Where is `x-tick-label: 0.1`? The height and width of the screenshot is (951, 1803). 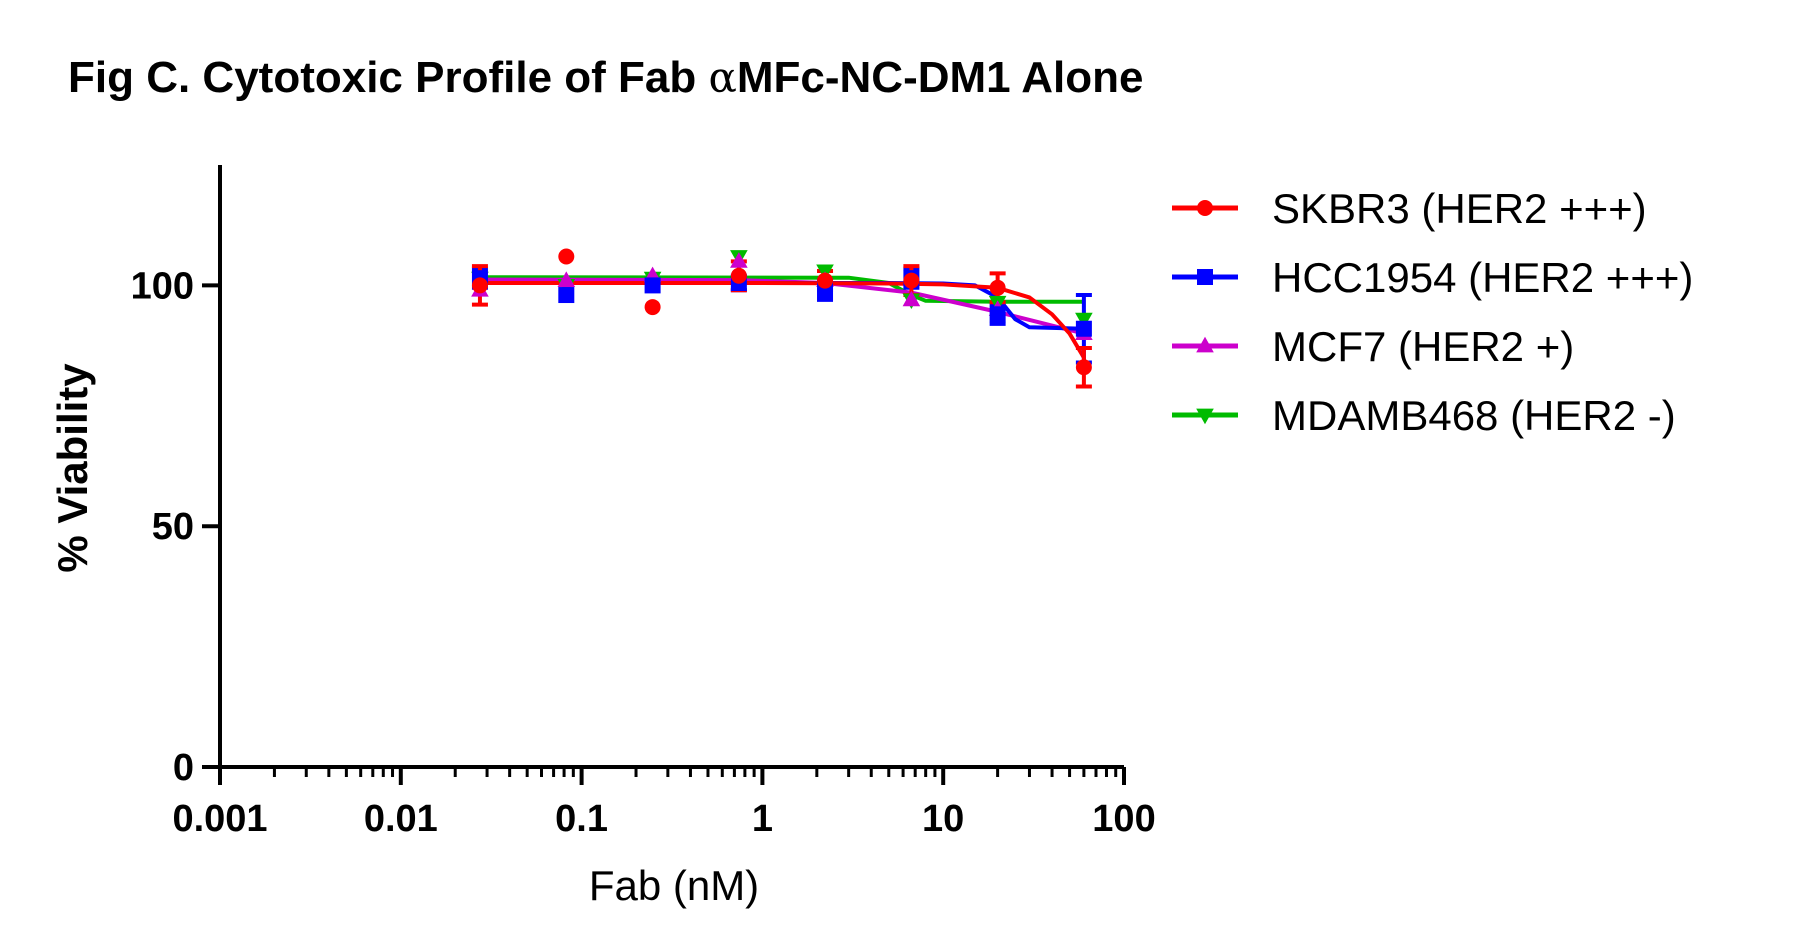
x-tick-label: 0.1 is located at coordinates (581, 819).